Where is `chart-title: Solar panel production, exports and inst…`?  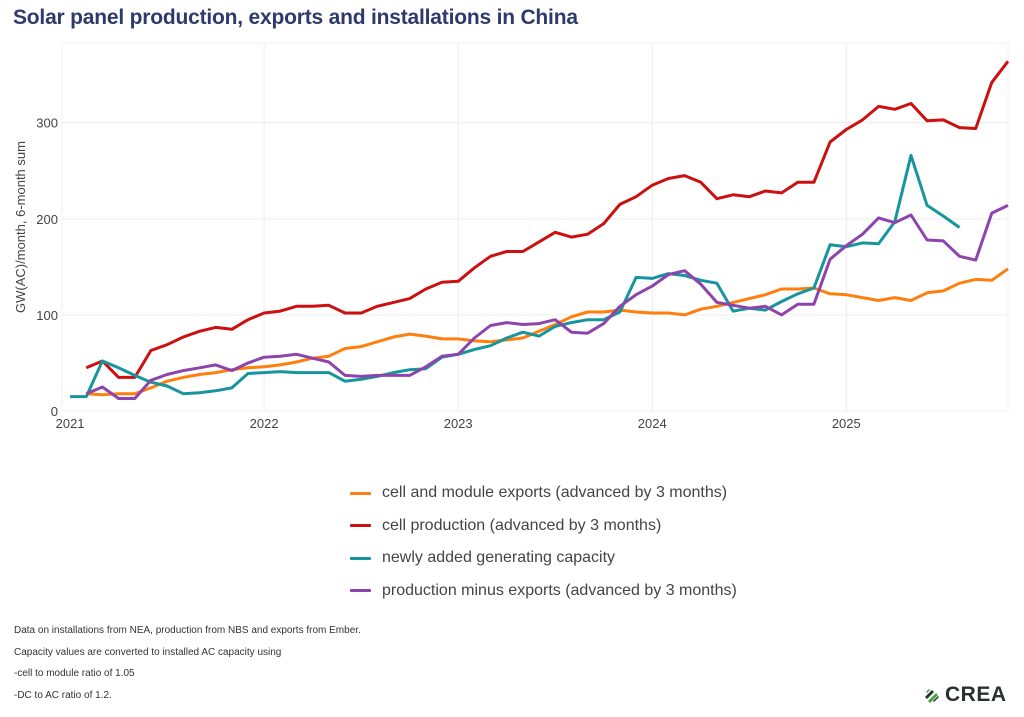
chart-title: Solar panel production, exports and inst… is located at coordinates (295, 17).